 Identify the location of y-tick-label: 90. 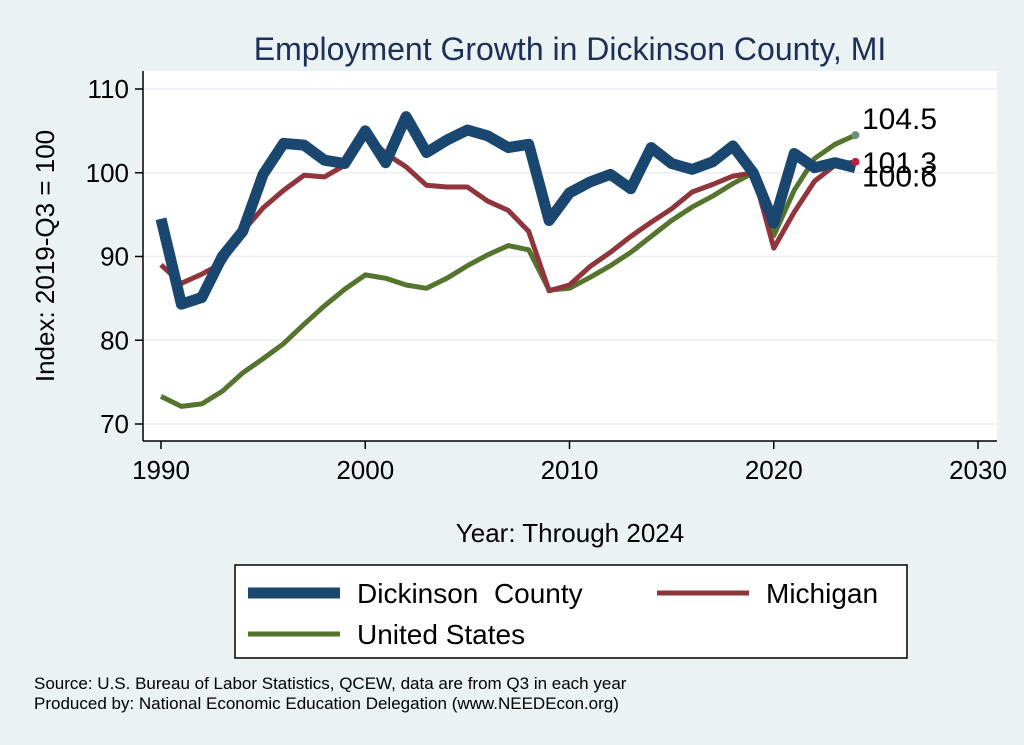
(114, 257).